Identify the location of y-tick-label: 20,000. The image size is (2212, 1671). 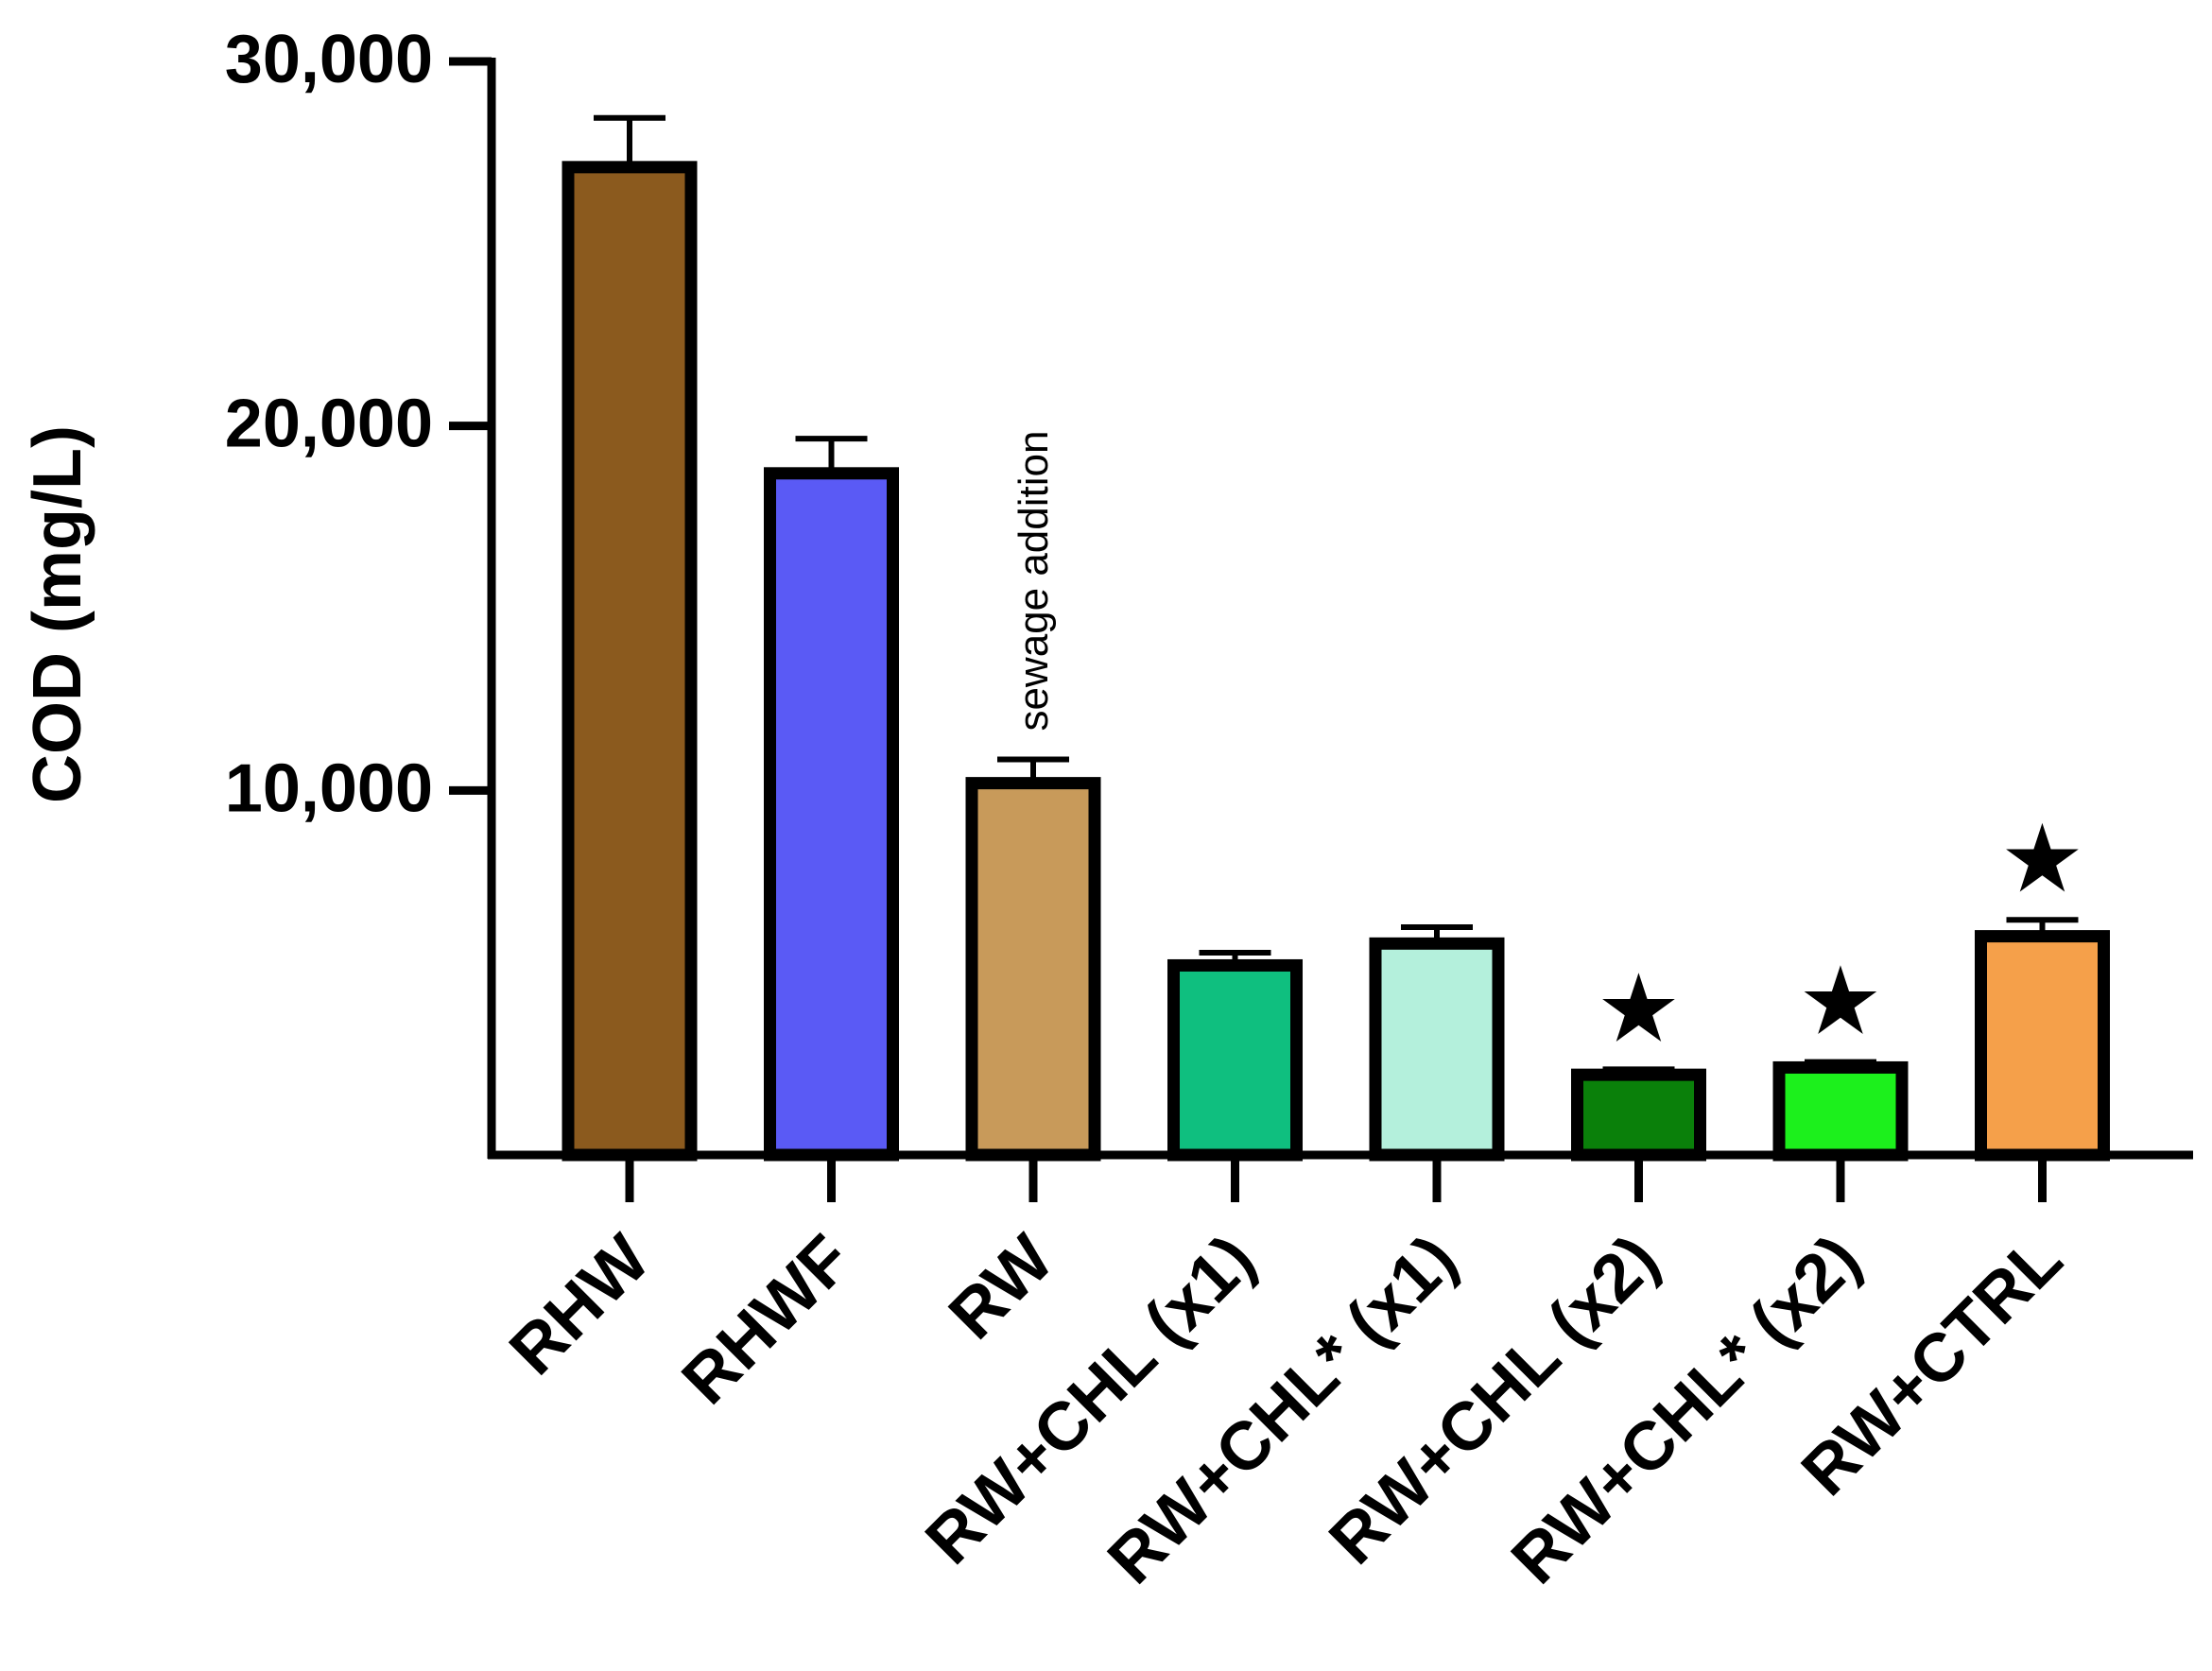
(329, 424).